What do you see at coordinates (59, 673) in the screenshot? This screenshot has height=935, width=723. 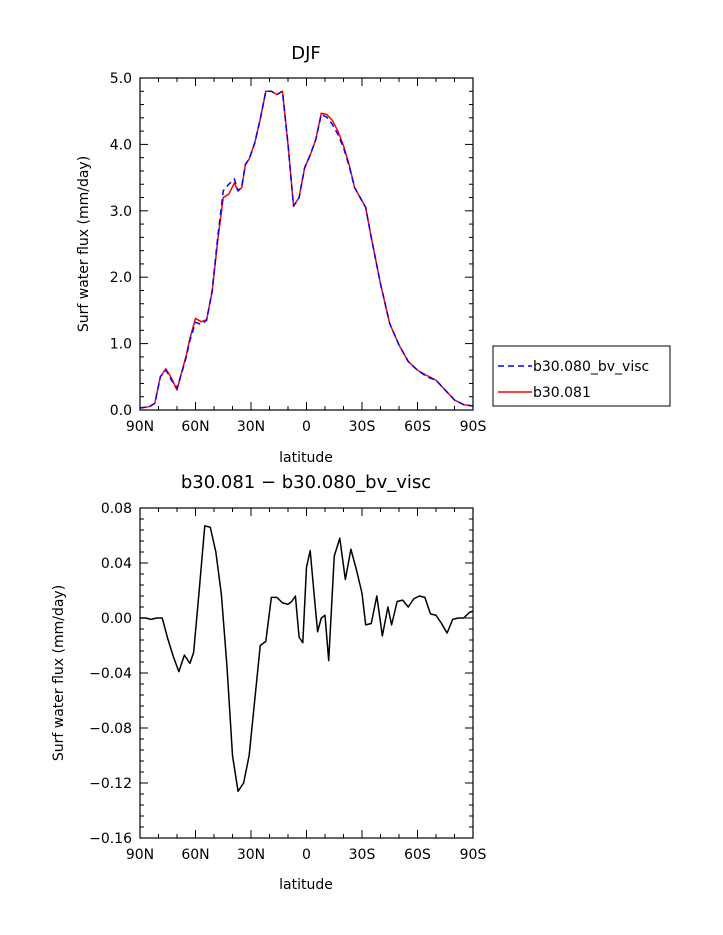 I see `bottom-y-axis-label: Surf water flux (mm/day)` at bounding box center [59, 673].